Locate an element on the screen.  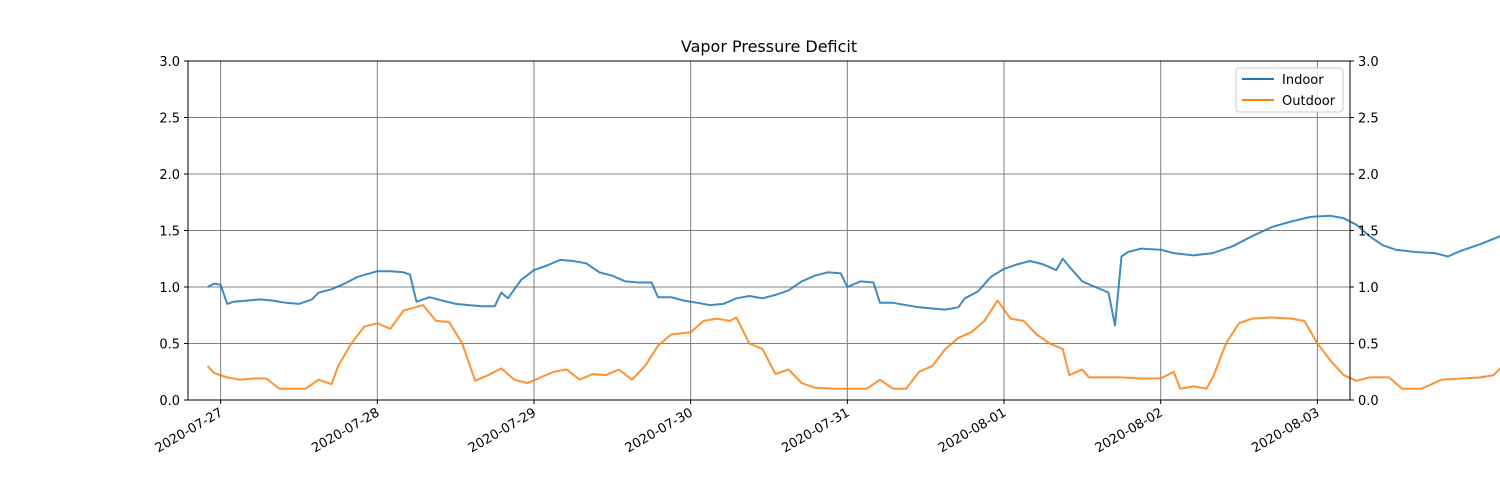
x-tick-label-4: 2020-07-31 is located at coordinates (815, 430).